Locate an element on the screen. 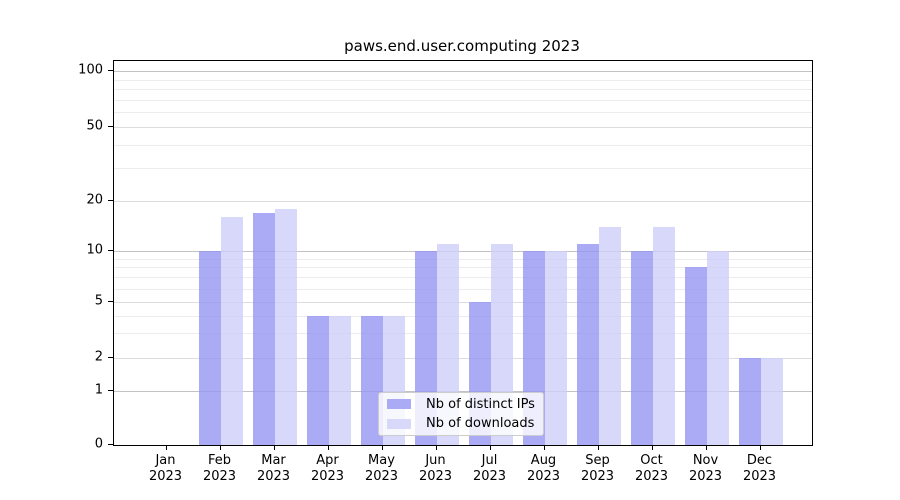 The width and height of the screenshot is (900, 500). chart-title: paws.end.user.computing 2023 is located at coordinates (462, 46).